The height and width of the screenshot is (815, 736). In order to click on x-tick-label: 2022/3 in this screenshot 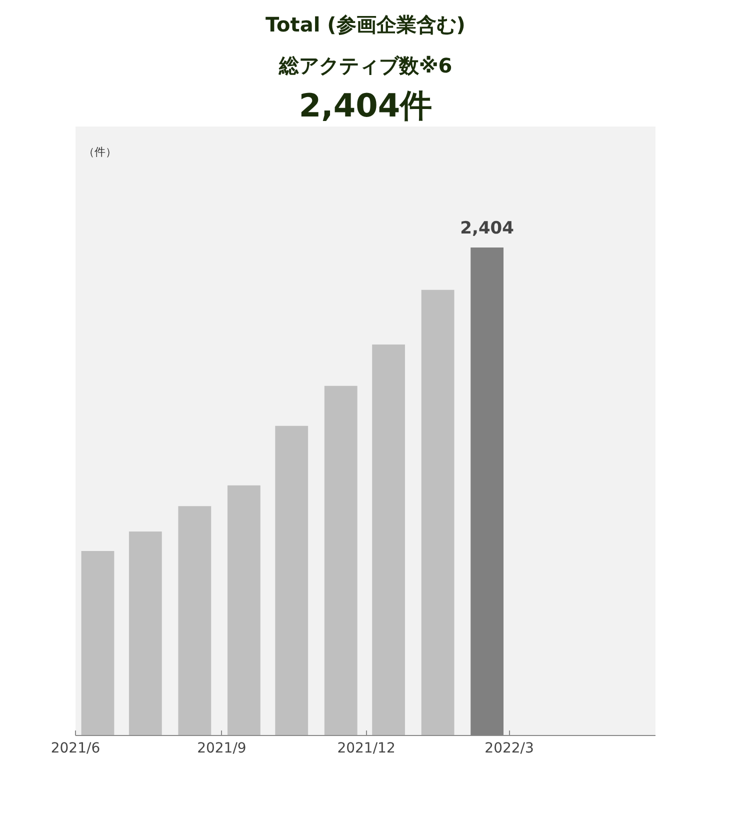, I will do `click(509, 748)`.